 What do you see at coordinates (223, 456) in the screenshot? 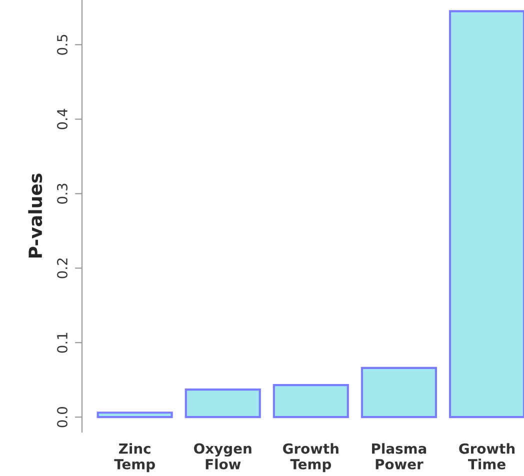
I see `x-tick-label: Oxygen Flow` at bounding box center [223, 456].